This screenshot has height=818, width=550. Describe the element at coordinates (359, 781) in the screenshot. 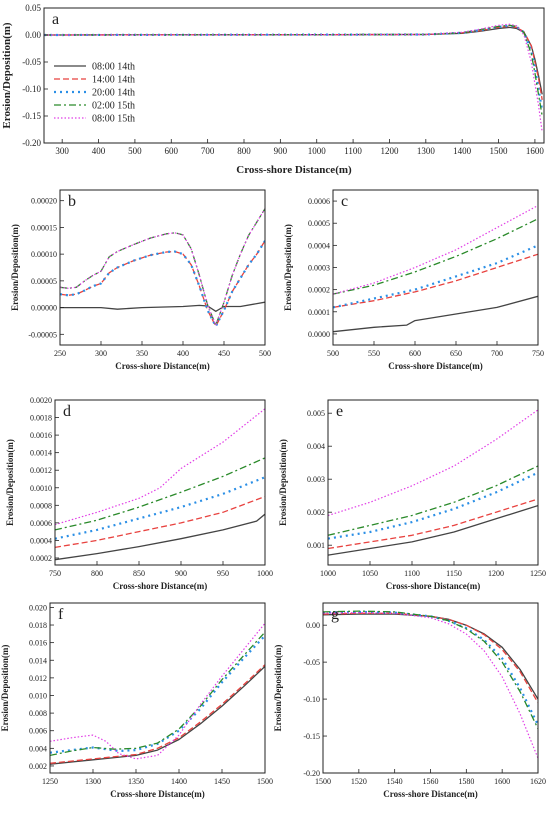

I see `x-tick-label: 1520` at that location.